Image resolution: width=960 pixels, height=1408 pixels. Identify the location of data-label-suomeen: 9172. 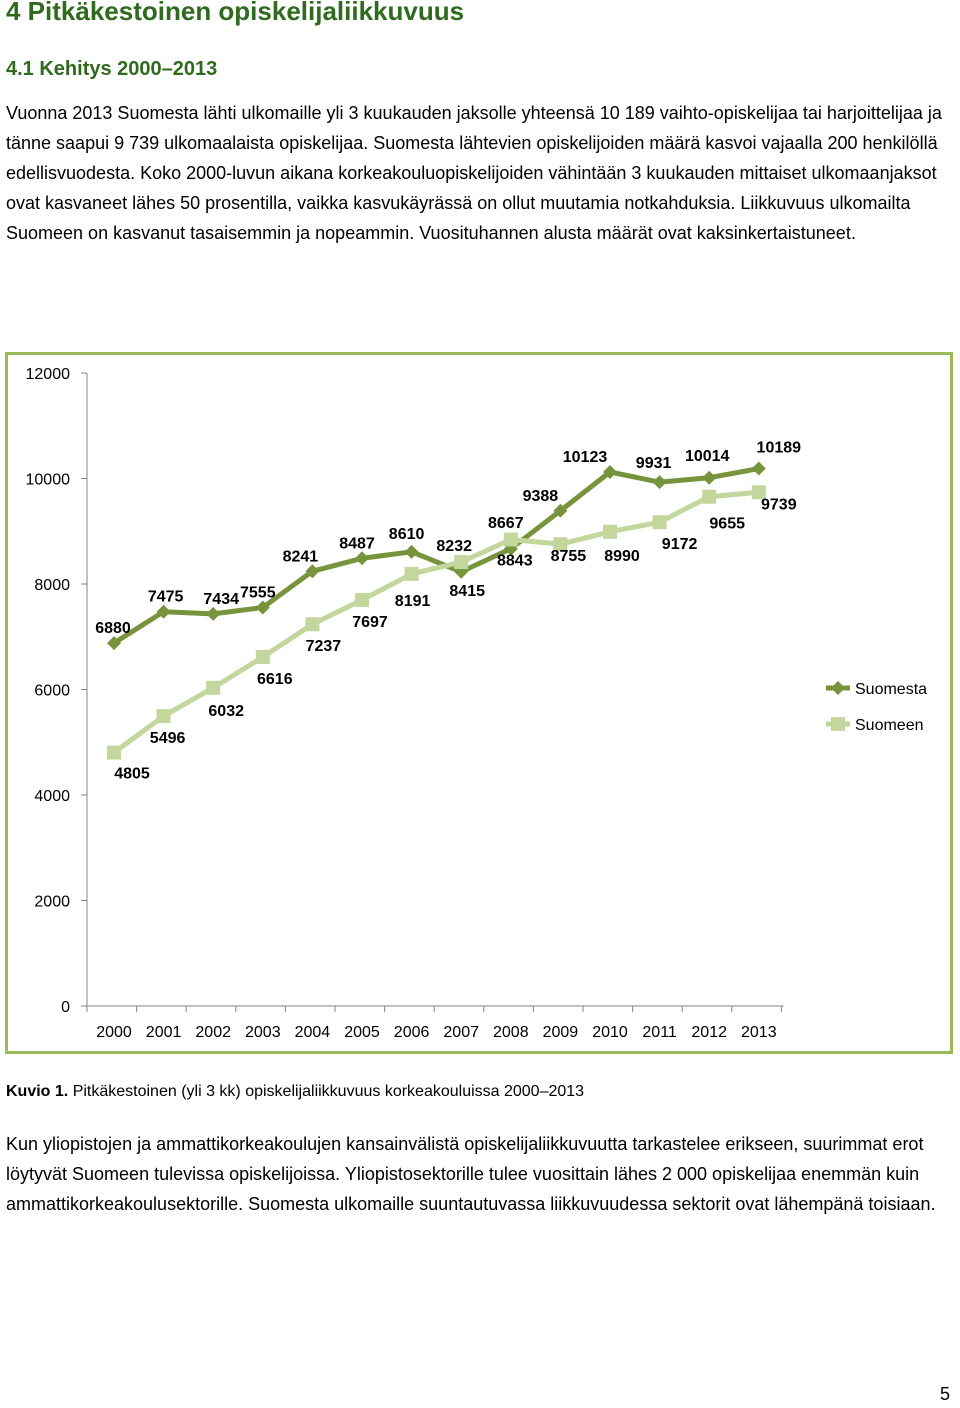
(680, 544).